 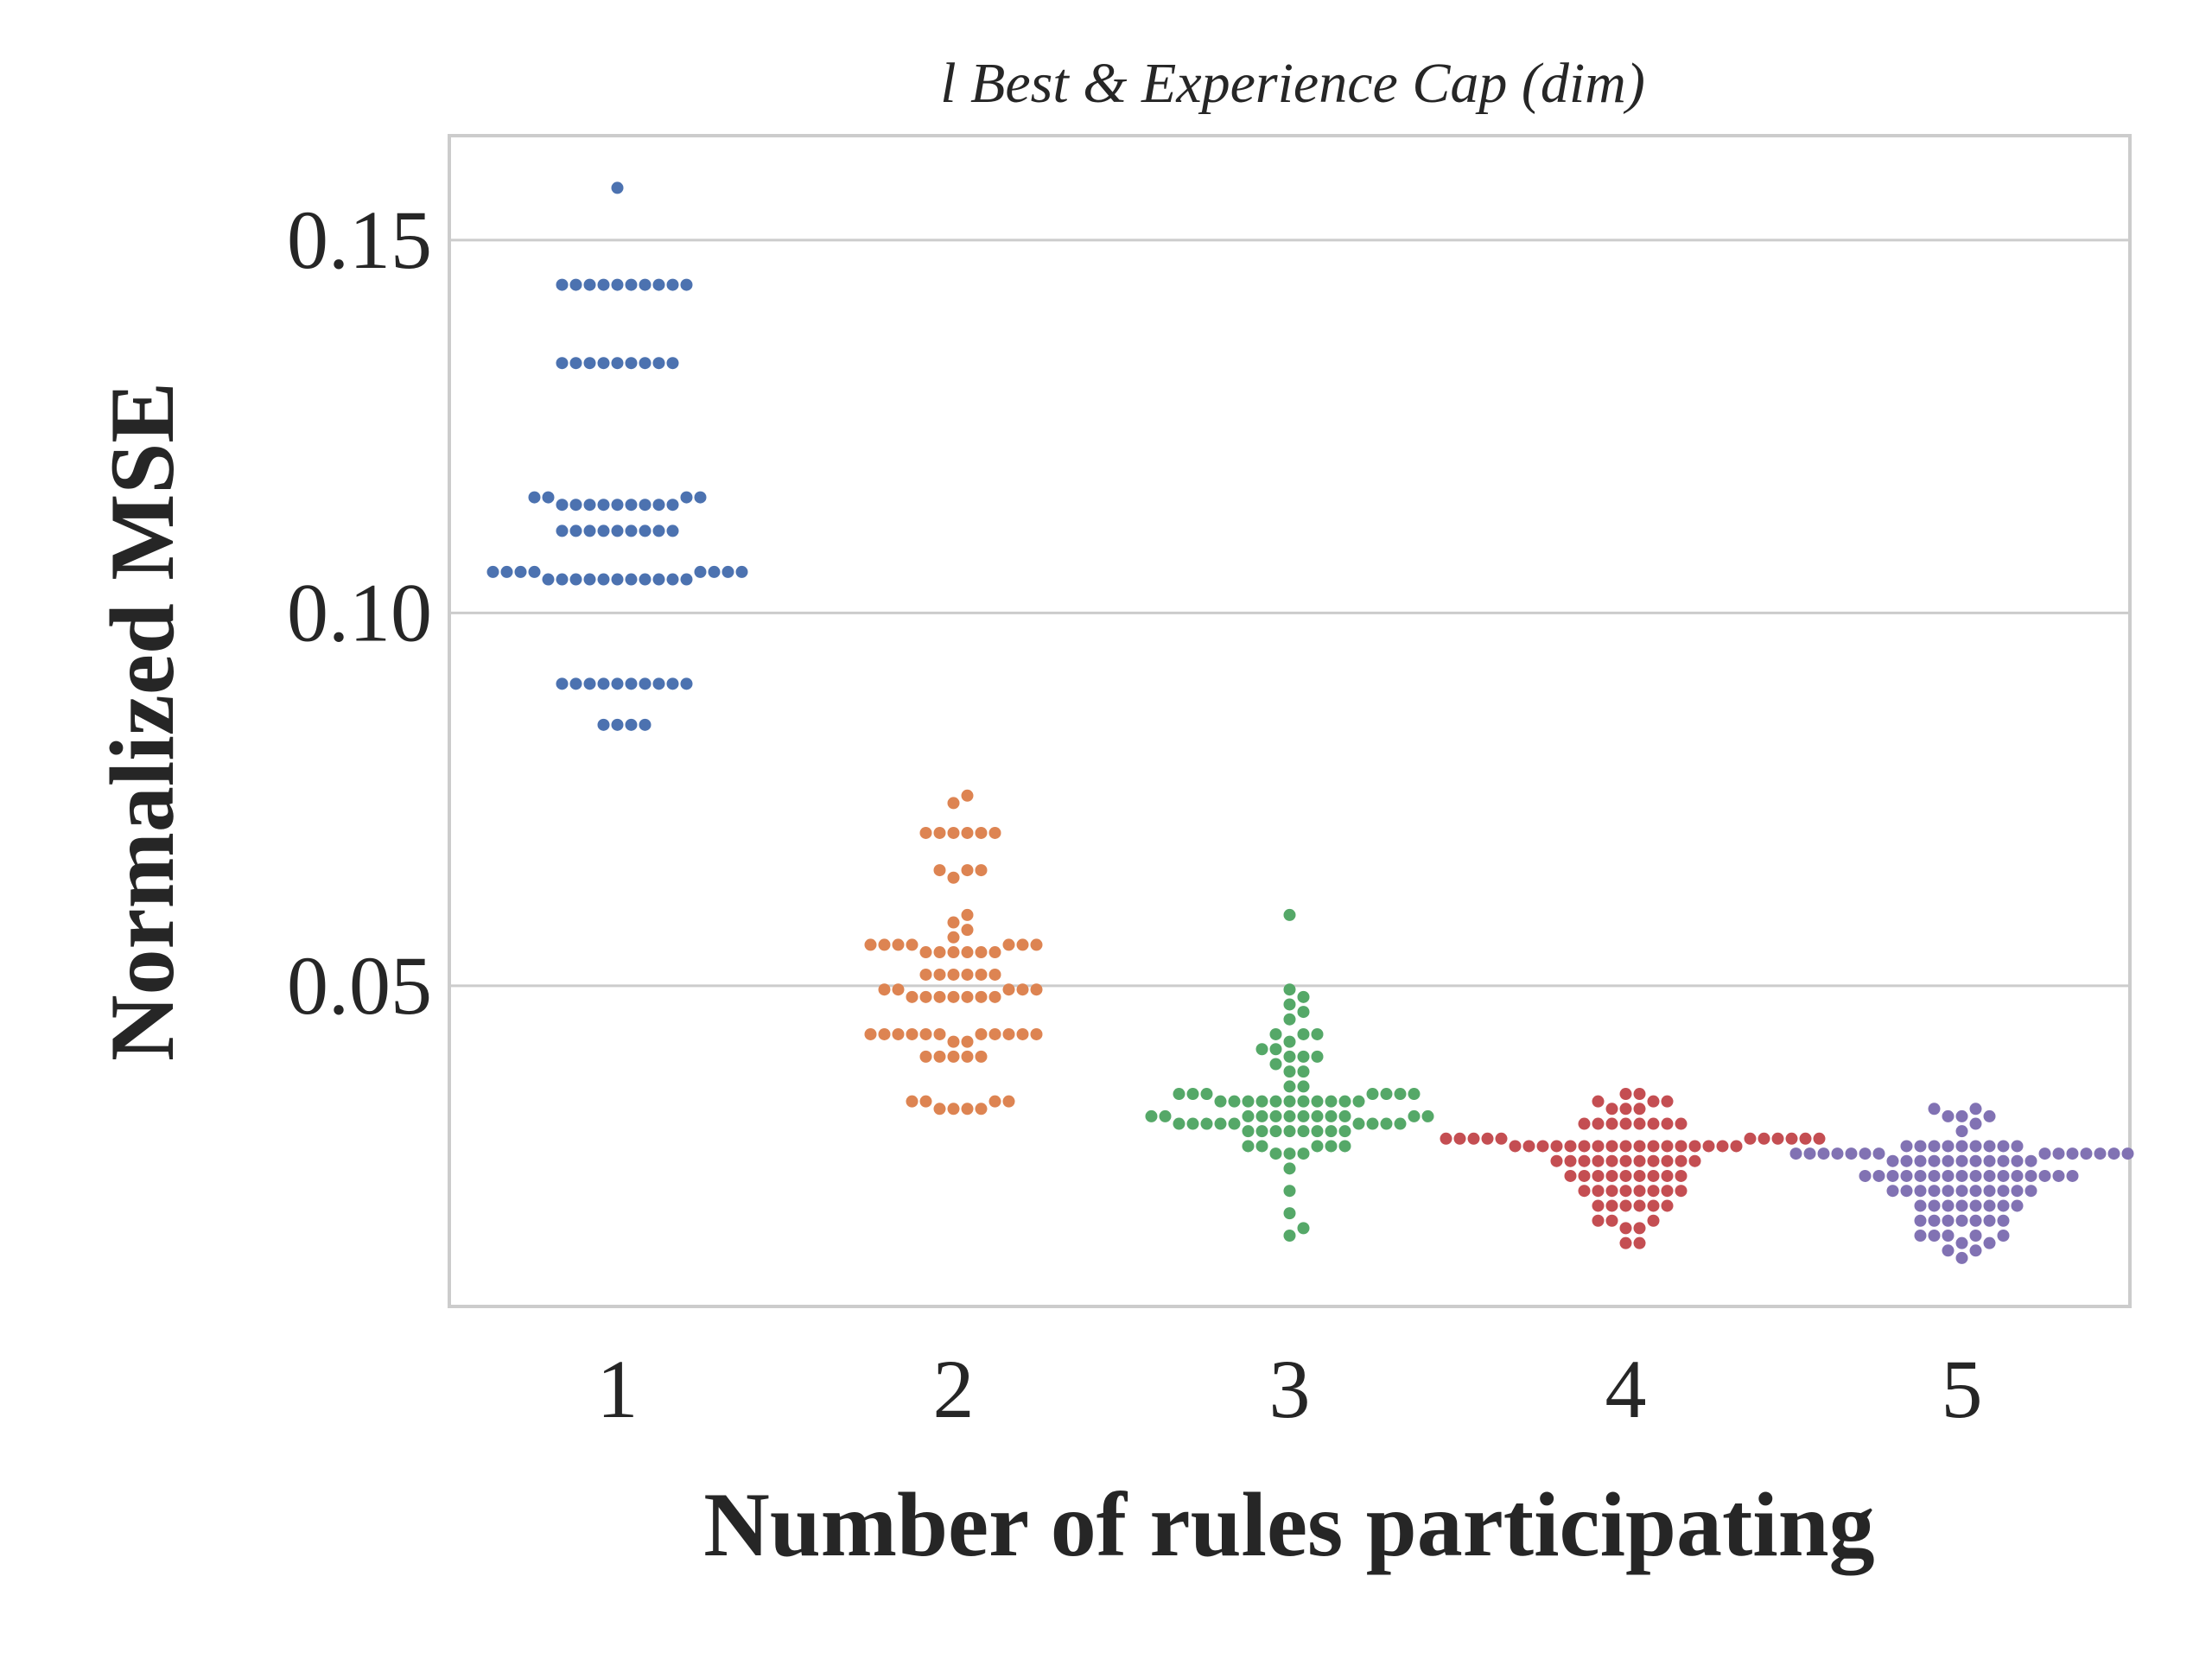 What do you see at coordinates (954, 1389) in the screenshot?
I see `x-tick-label: 2` at bounding box center [954, 1389].